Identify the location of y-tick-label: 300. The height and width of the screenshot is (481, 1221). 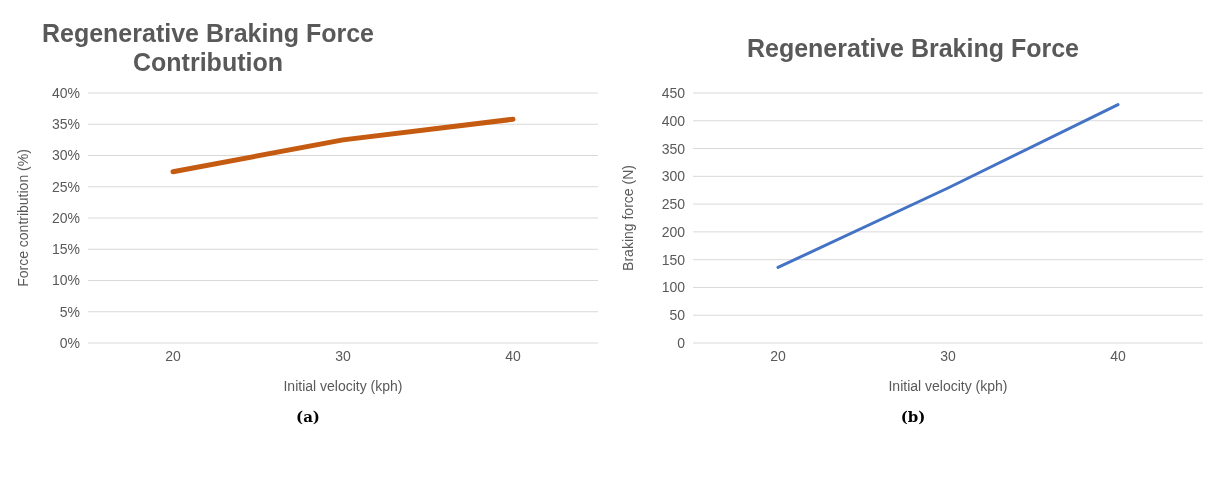
(673, 176).